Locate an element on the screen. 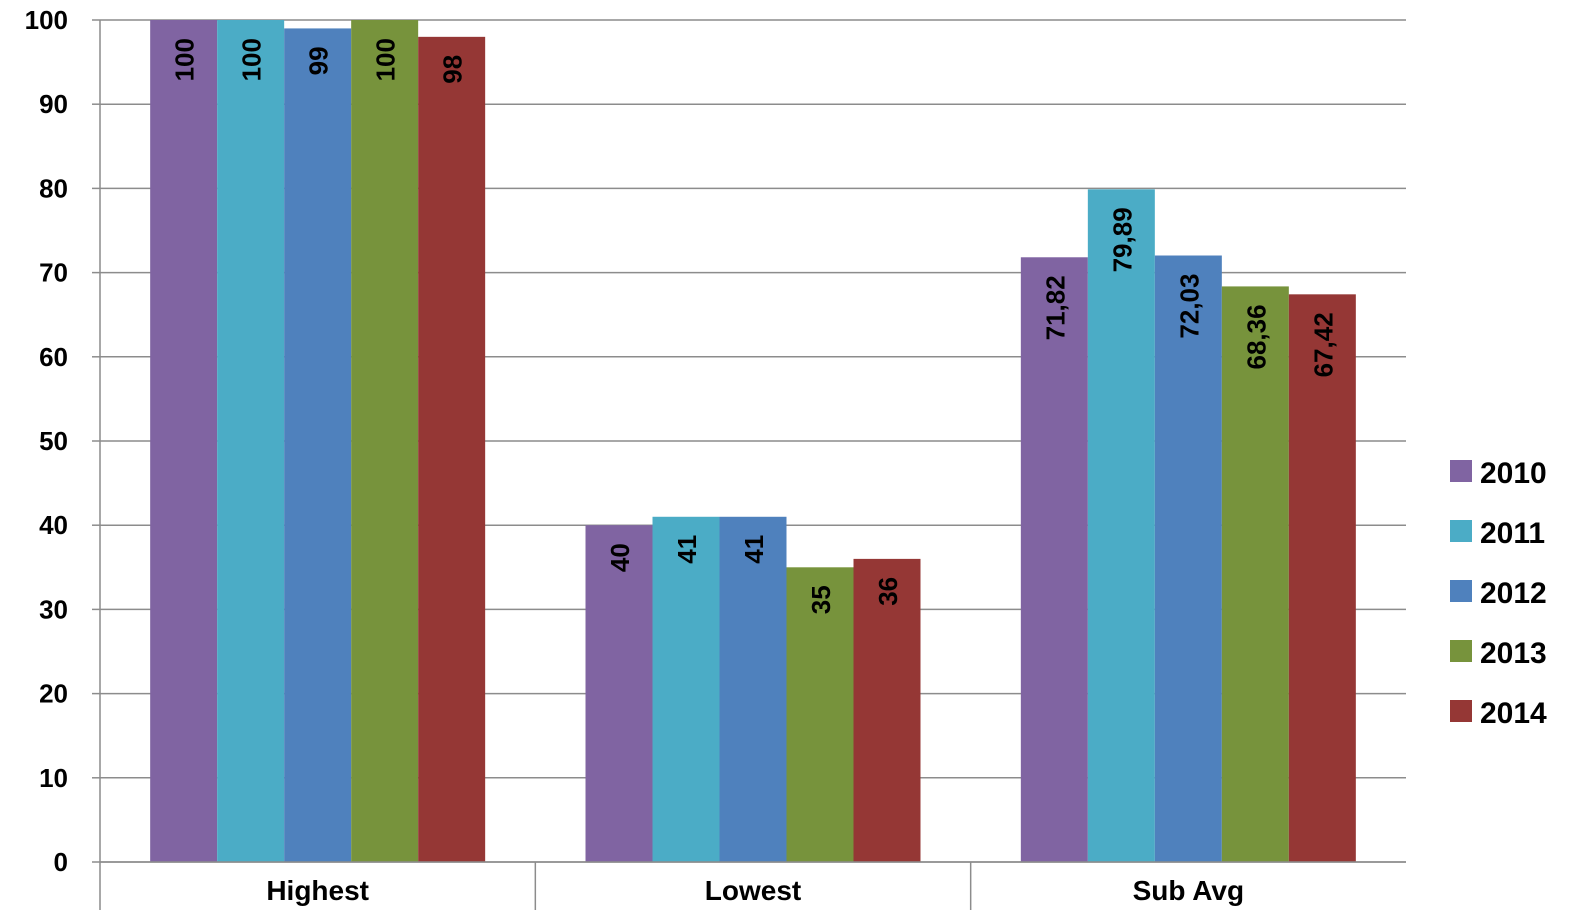  y-tick-label: 40 is located at coordinates (53, 525).